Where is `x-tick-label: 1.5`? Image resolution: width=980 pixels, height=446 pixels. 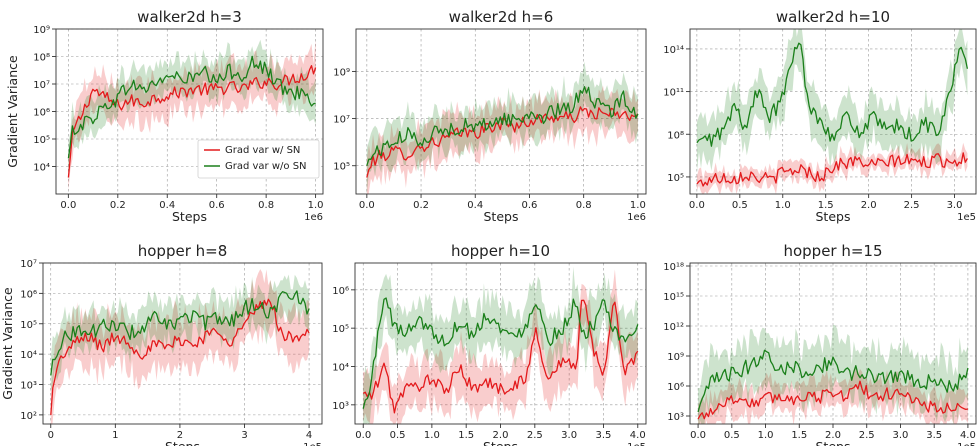 x-tick-label: 1.5 is located at coordinates (799, 435).